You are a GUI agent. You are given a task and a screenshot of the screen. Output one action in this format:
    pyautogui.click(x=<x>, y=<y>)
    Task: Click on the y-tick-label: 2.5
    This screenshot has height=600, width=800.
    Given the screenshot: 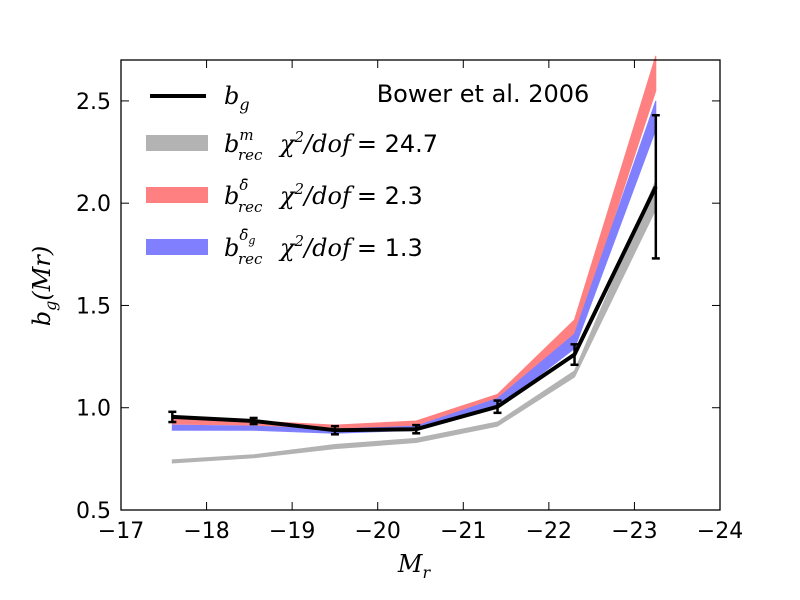 What is the action you would take?
    pyautogui.click(x=93, y=102)
    